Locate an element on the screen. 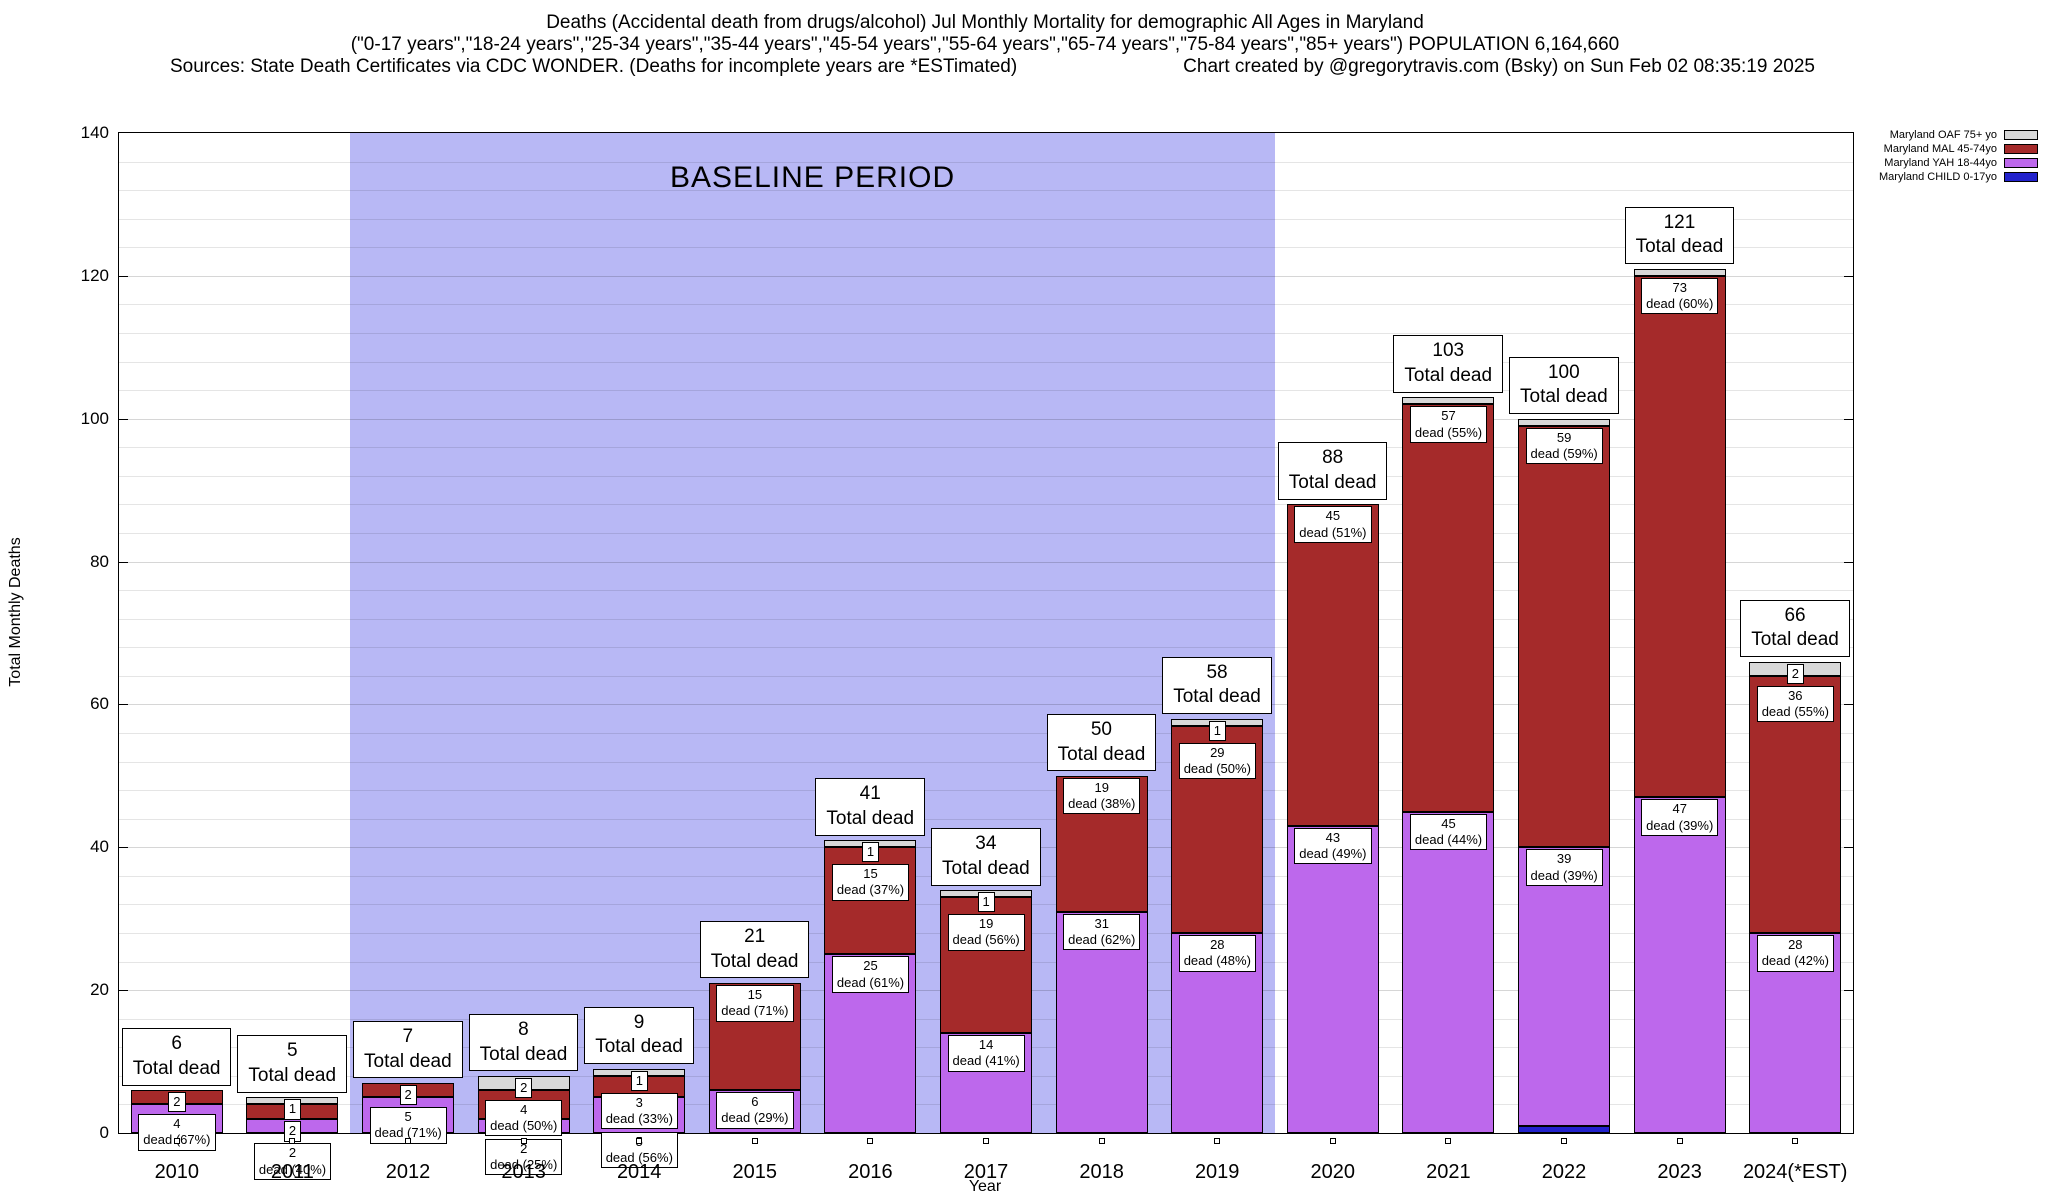 The width and height of the screenshot is (2048, 1200). y-tick-label: 0 is located at coordinates (104, 1132).